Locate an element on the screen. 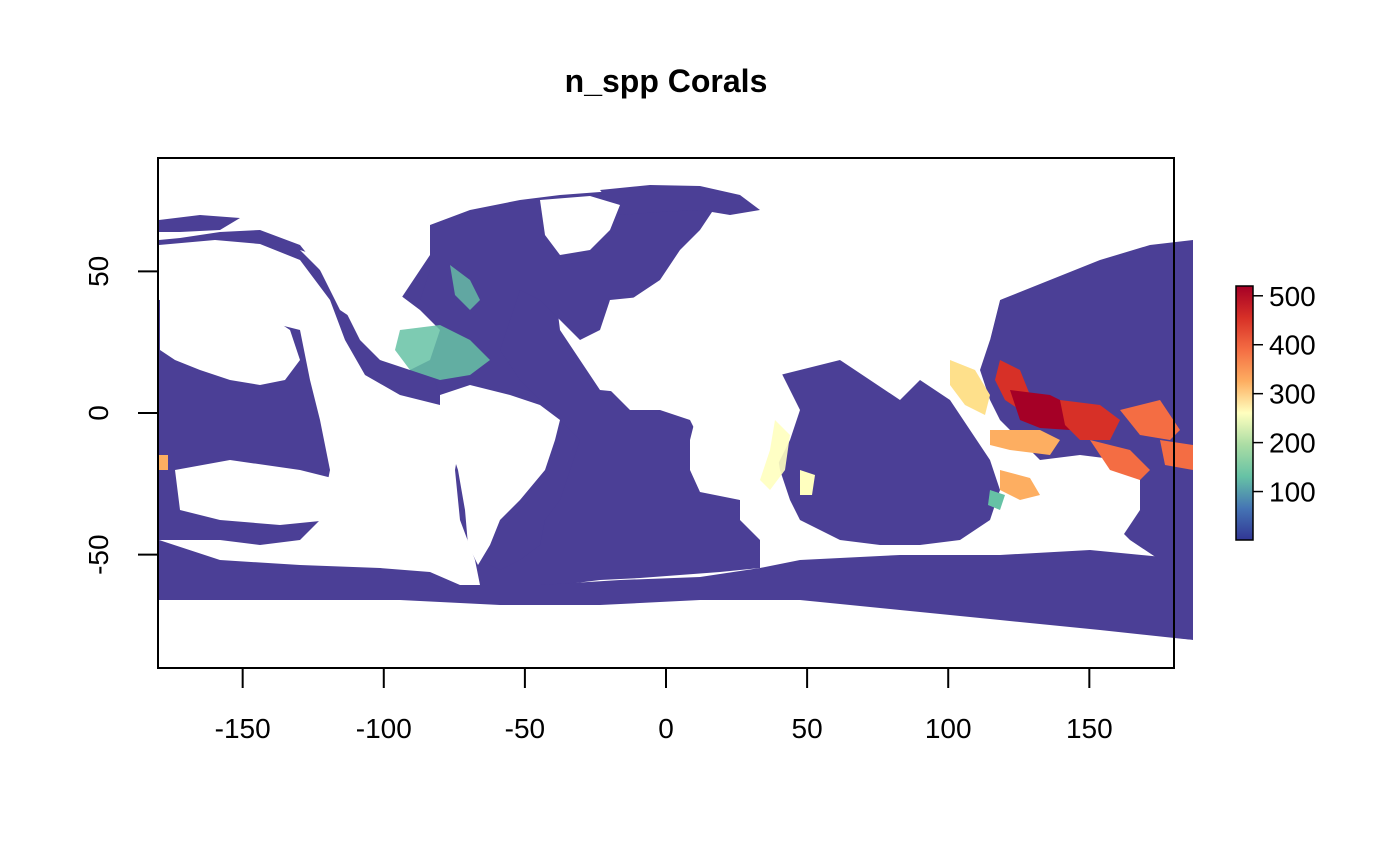 Image resolution: width=1400 pixels, height=865 pixels. legend-tick-label: 300 is located at coordinates (1292, 394).